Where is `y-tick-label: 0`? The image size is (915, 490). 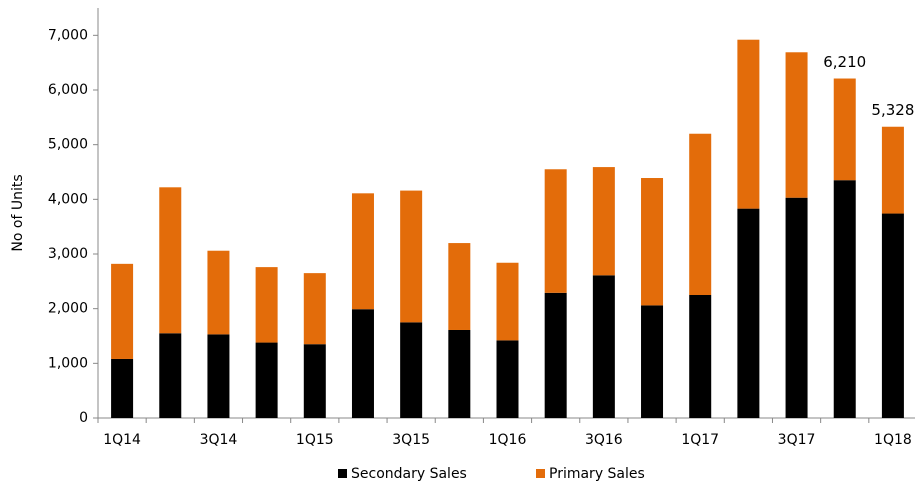
y-tick-label: 0 is located at coordinates (83, 418).